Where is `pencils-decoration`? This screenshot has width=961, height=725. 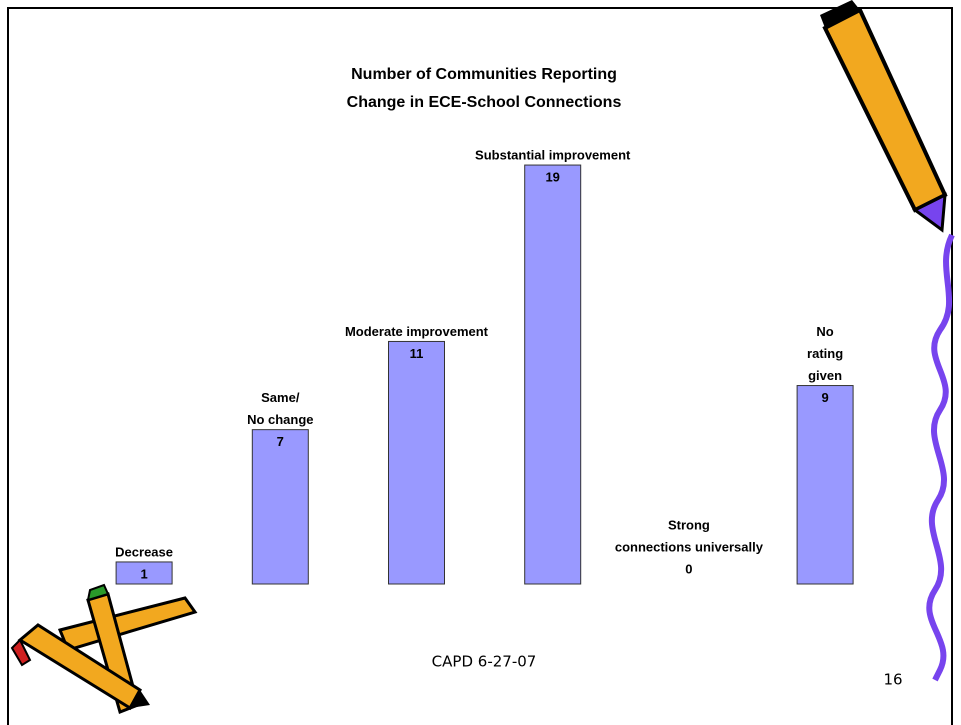 pencils-decoration is located at coordinates (104, 648).